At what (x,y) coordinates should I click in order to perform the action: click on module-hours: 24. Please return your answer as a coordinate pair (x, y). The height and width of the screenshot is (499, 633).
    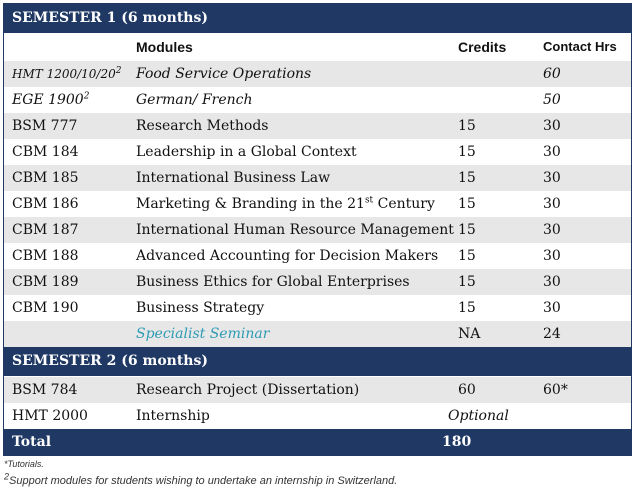
    Looking at the image, I should click on (552, 334).